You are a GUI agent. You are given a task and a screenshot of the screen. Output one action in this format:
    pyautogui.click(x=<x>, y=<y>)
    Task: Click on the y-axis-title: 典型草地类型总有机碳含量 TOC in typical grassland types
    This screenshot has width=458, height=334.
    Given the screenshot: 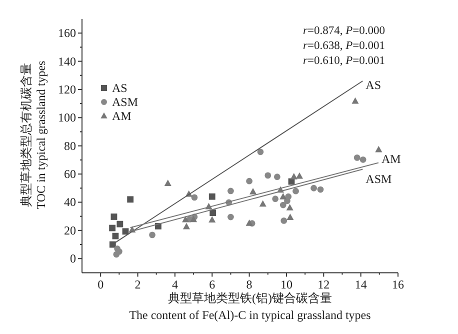 What is the action you would take?
    pyautogui.click(x=33, y=135)
    